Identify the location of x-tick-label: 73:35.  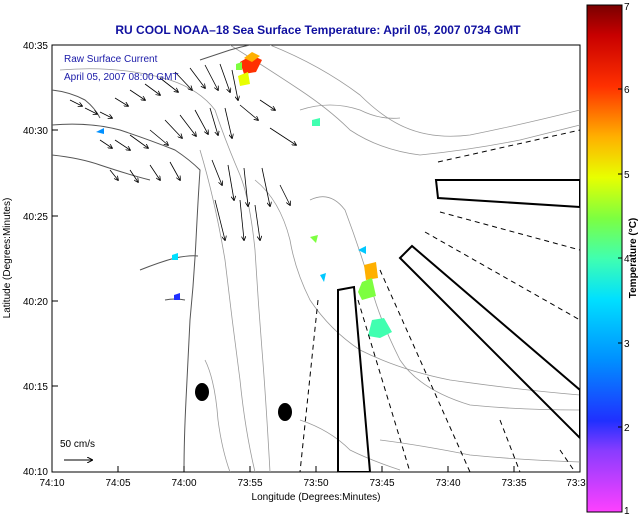
(513, 483).